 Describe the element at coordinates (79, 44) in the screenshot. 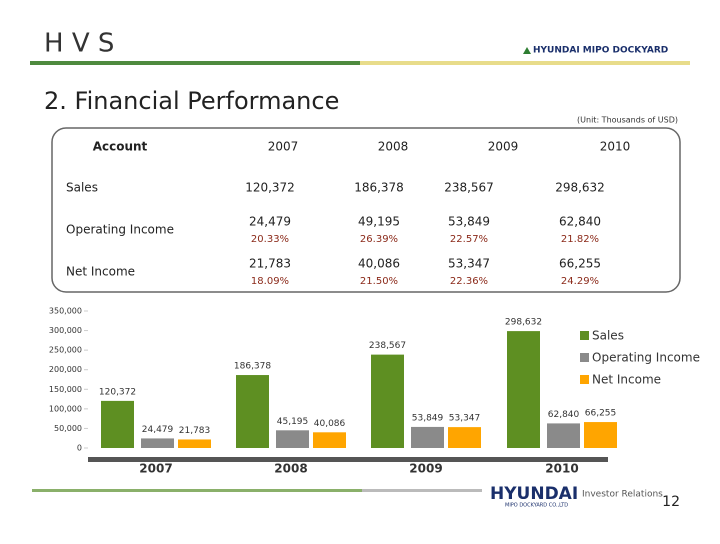

I see `slide-title: H V S` at that location.